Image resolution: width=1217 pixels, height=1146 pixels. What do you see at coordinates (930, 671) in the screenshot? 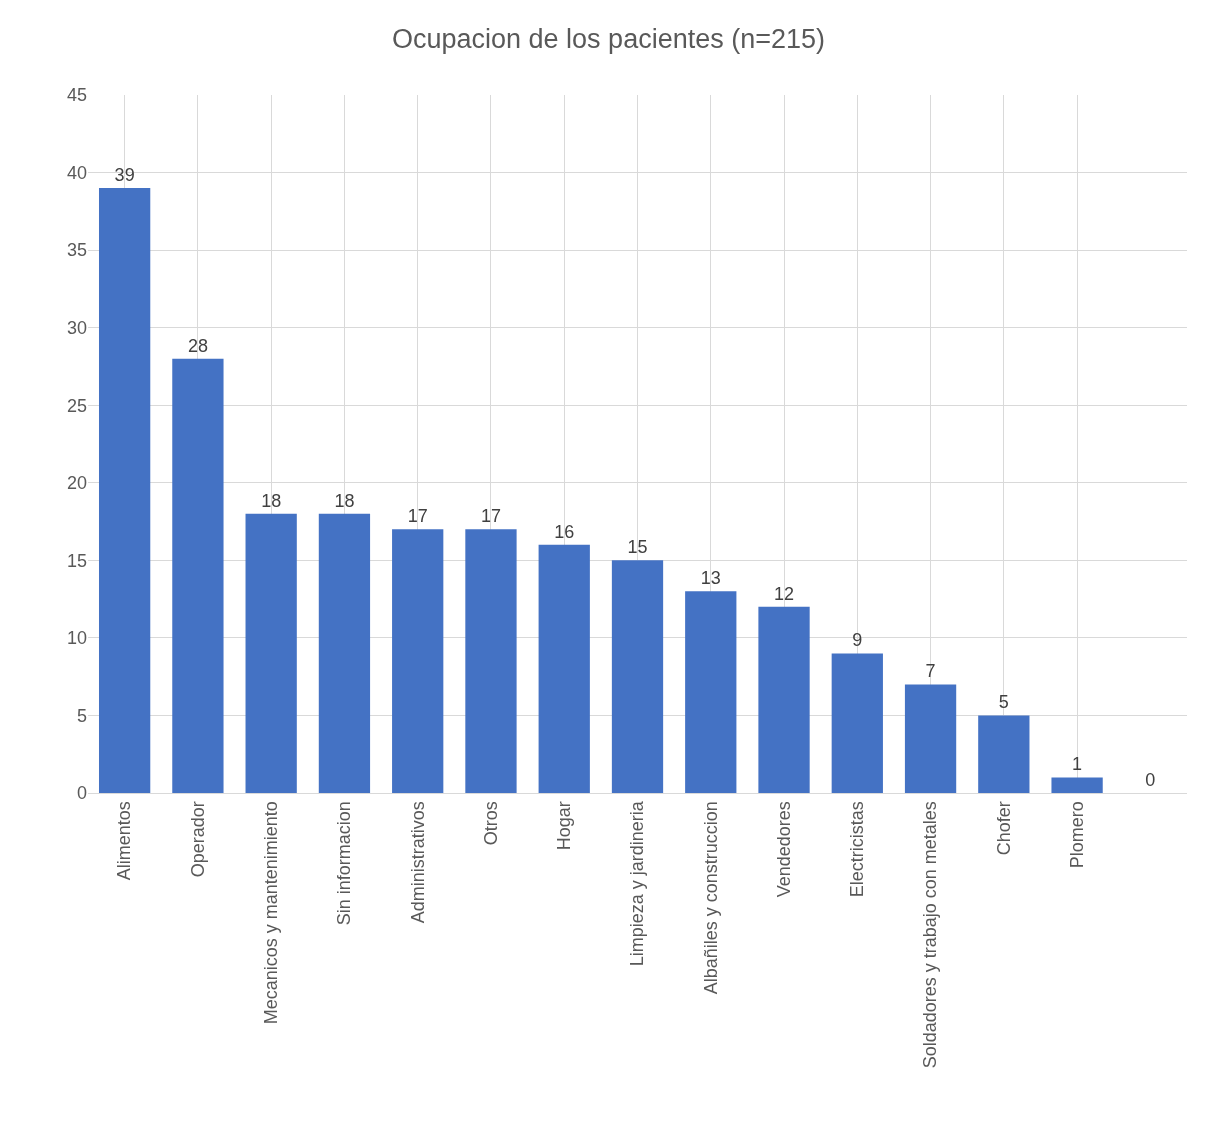
I see `data-label: 7` at bounding box center [930, 671].